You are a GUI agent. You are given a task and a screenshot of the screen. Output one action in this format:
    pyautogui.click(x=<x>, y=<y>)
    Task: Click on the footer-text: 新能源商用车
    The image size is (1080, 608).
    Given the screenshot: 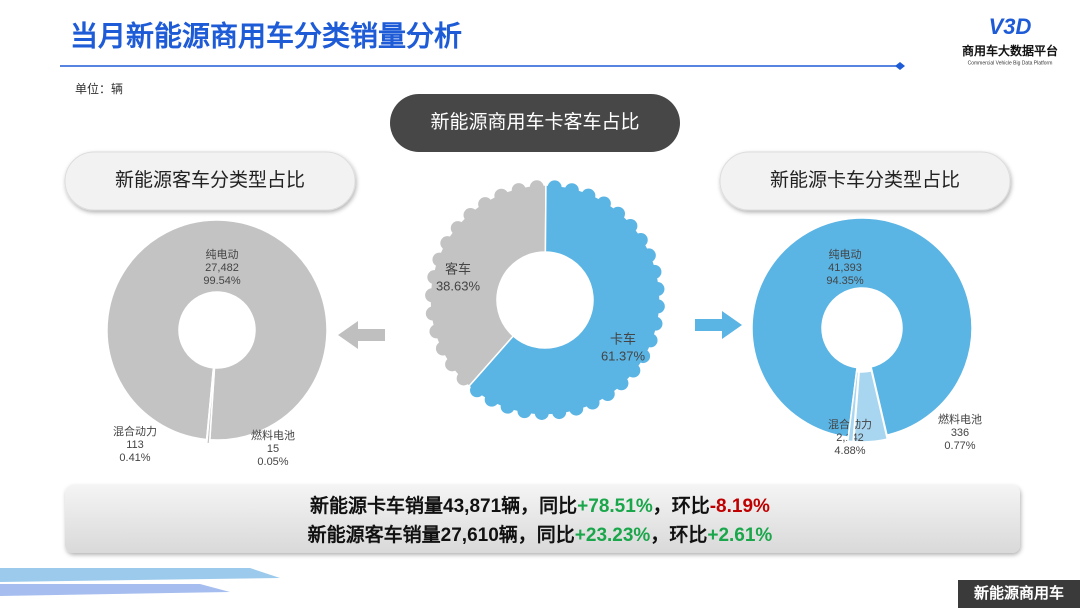 What is the action you would take?
    pyautogui.click(x=1019, y=593)
    